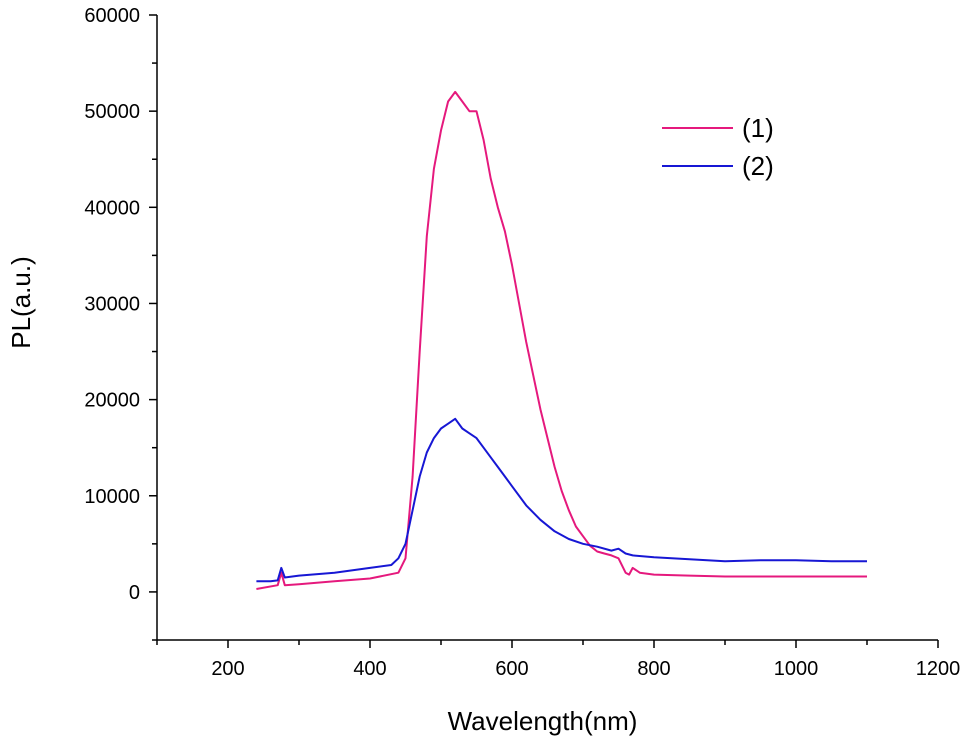  What do you see at coordinates (112, 401) in the screenshot?
I see `y-tick-label: 20000` at bounding box center [112, 401].